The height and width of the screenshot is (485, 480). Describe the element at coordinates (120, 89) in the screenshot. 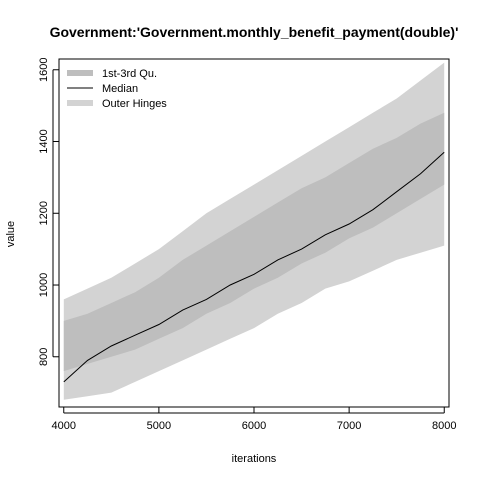

I see `legend-label: Median` at that location.